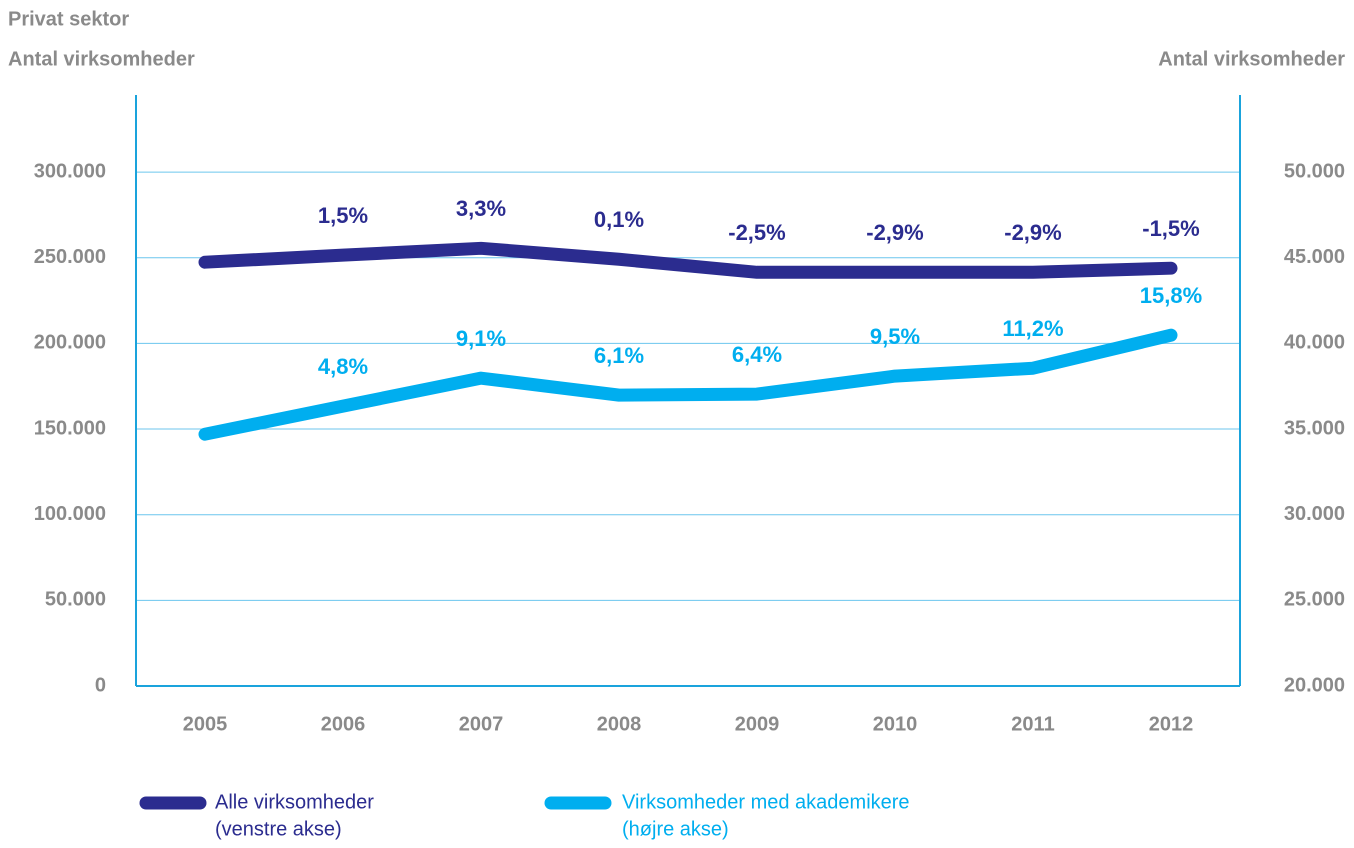  Describe the element at coordinates (1170, 228) in the screenshot. I see `data-label: -1,5%` at that location.